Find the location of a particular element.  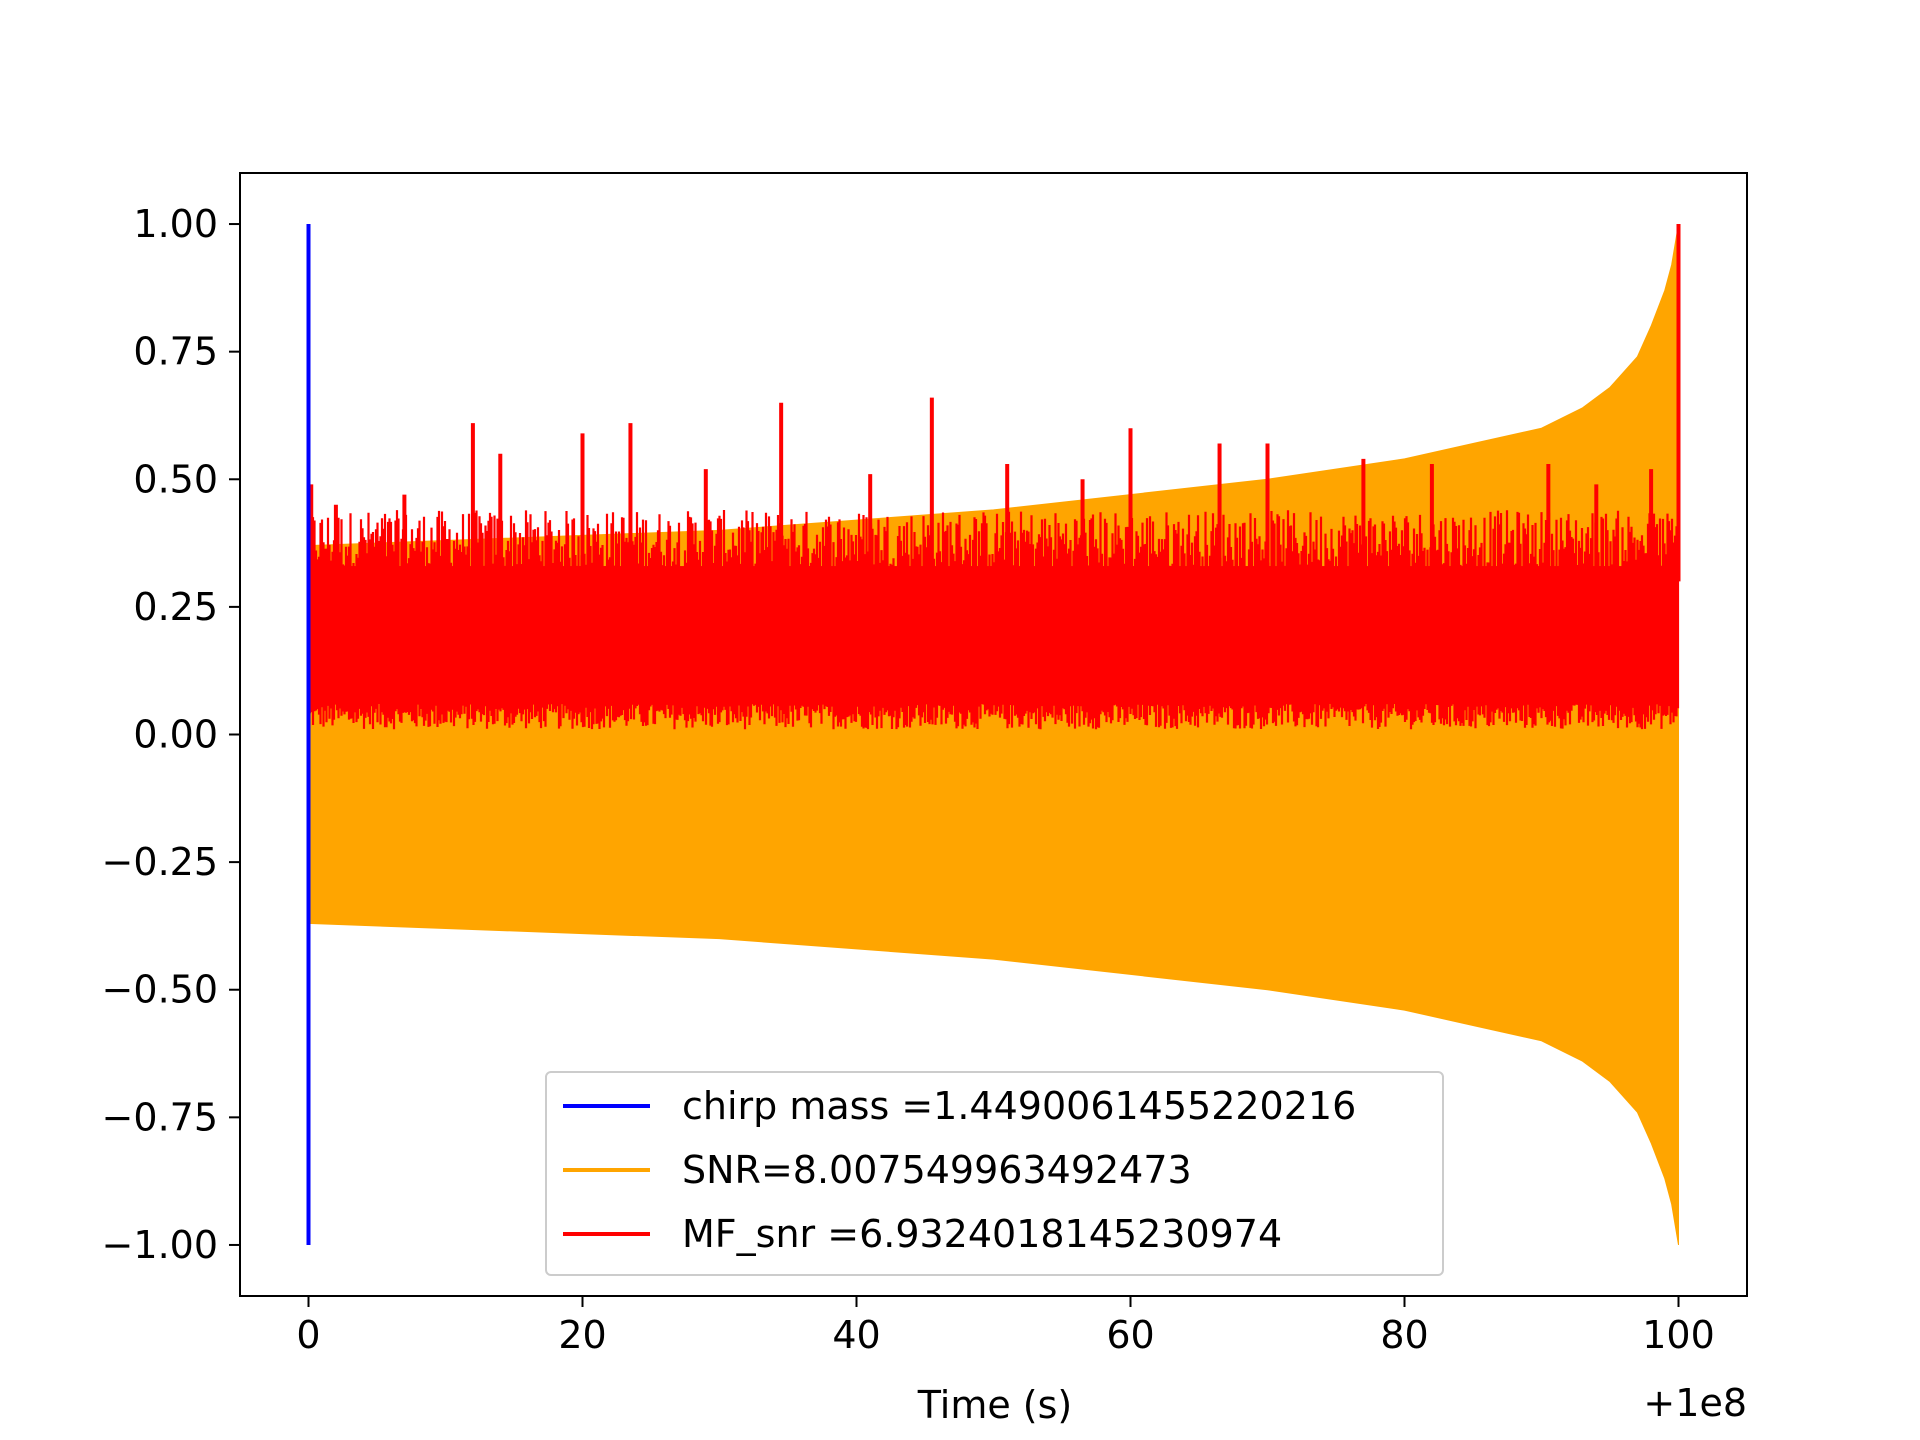

y-tick-label: −0.75 is located at coordinates (160, 1117).